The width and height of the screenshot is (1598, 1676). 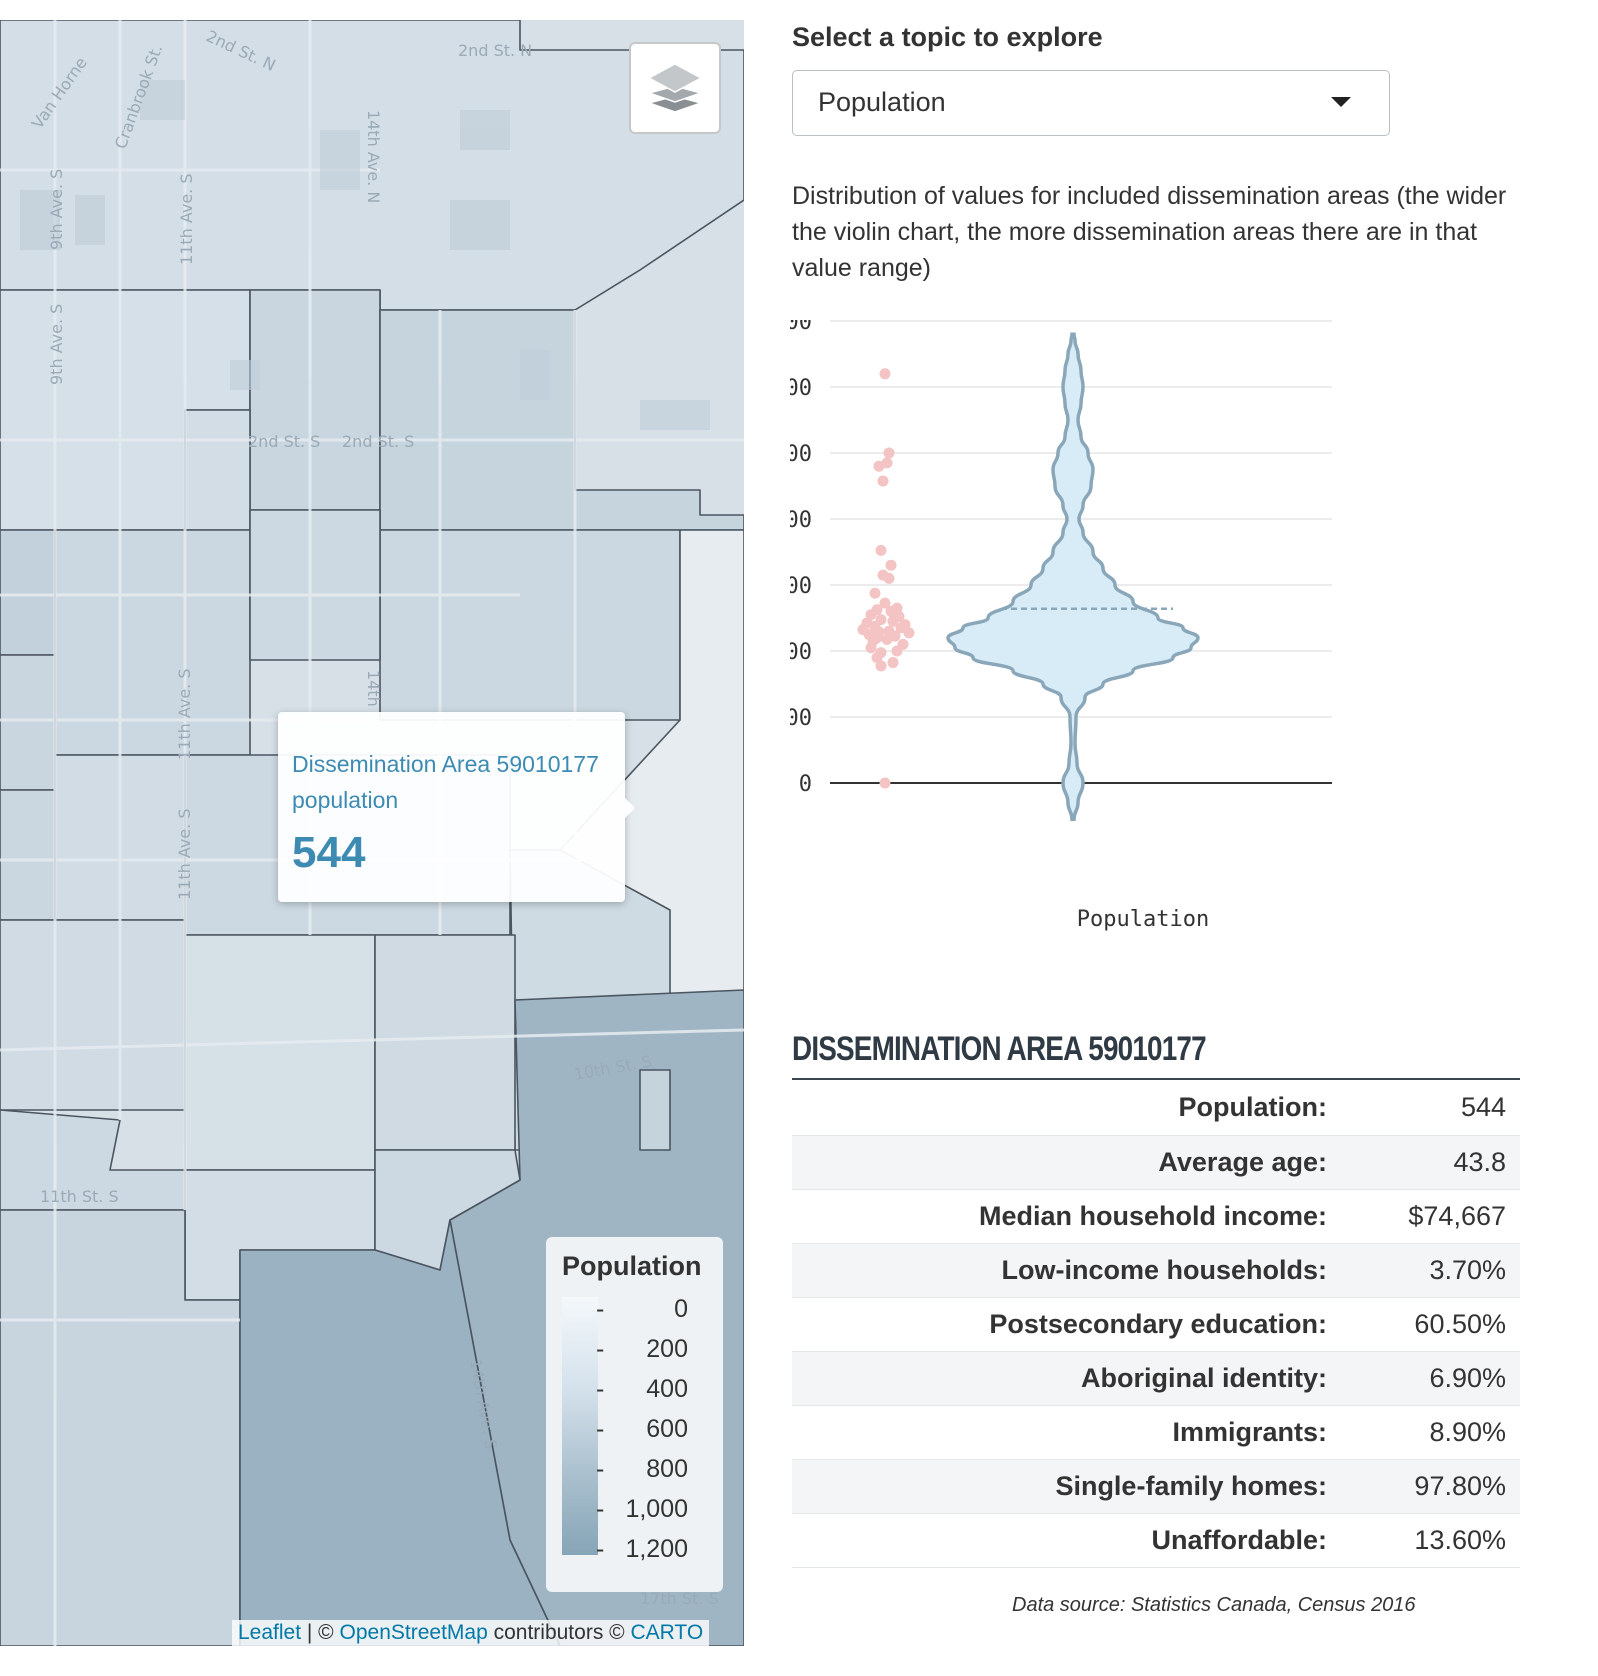 I want to click on street-label: 2nd St. N, so click(x=495, y=50).